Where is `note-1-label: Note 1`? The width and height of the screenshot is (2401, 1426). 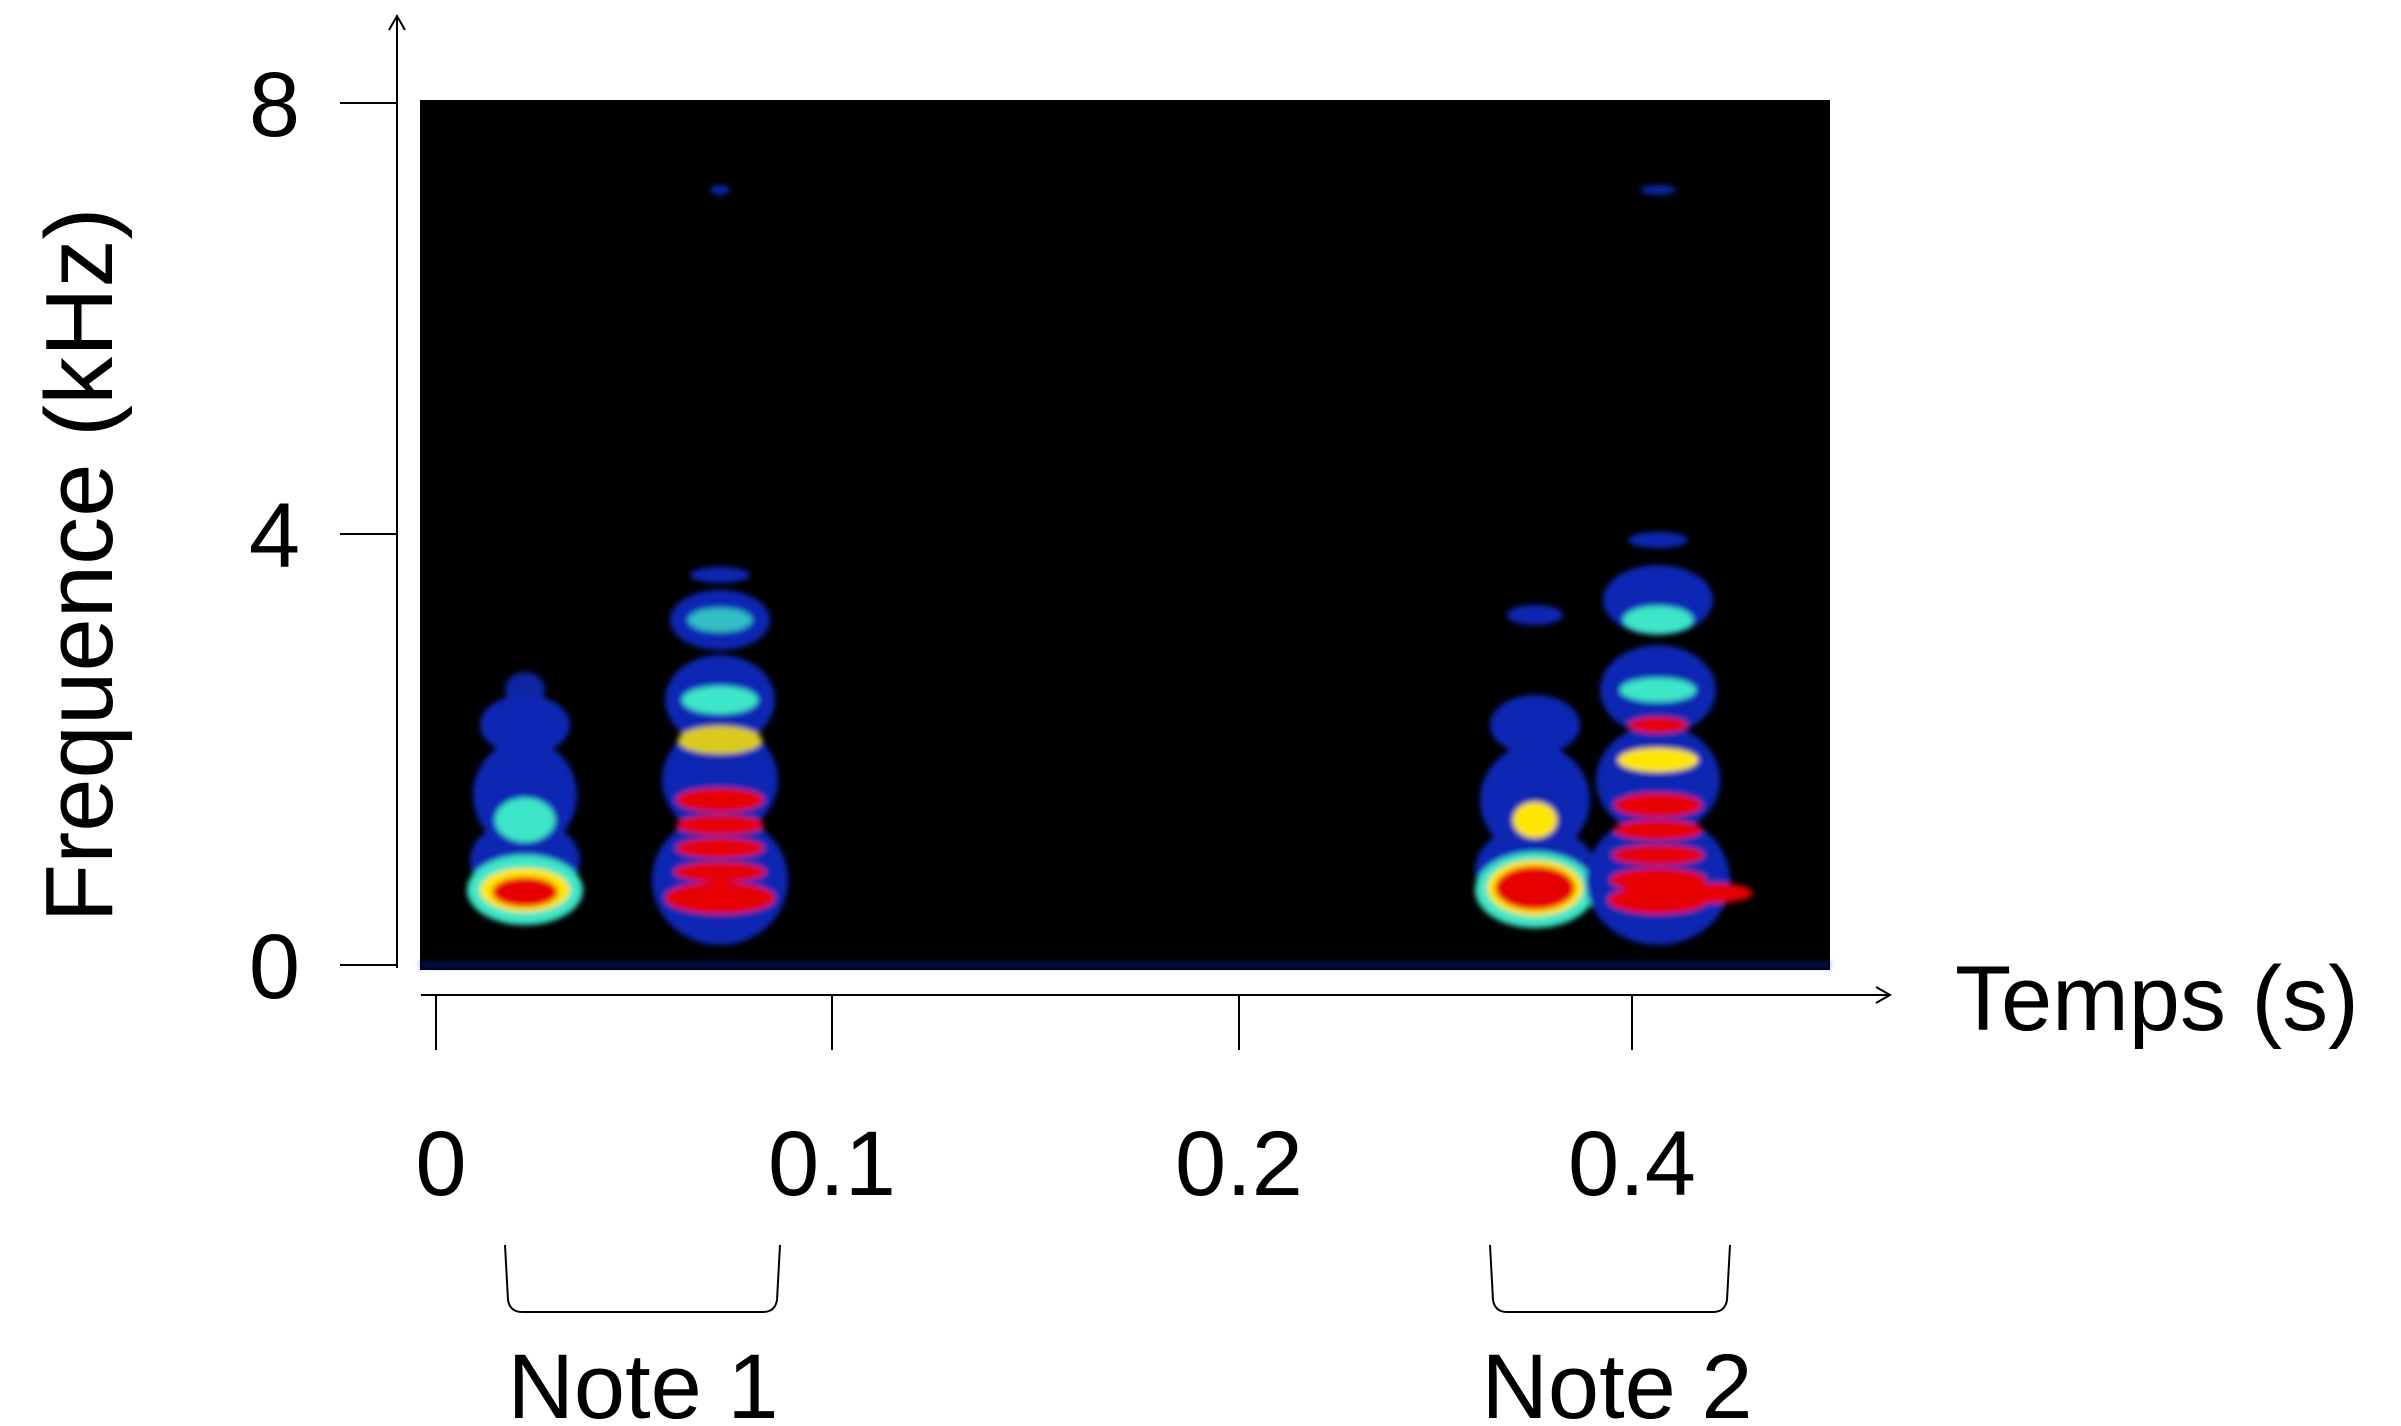
note-1-label: Note 1 is located at coordinates (642, 1381).